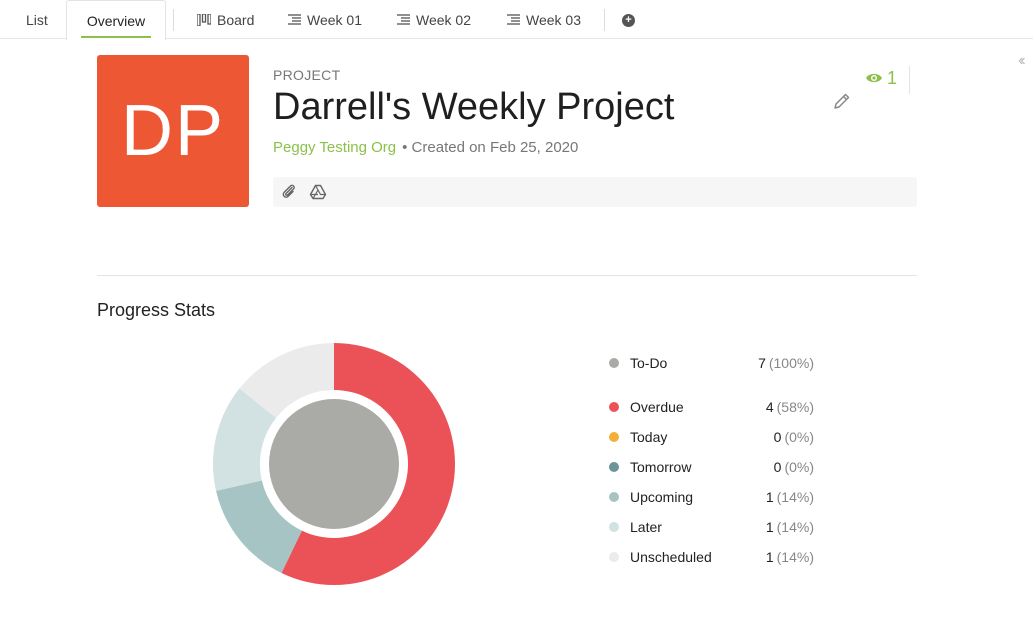 The height and width of the screenshot is (618, 1033). I want to click on legend-row-today: Today 0 (0%), so click(711, 437).